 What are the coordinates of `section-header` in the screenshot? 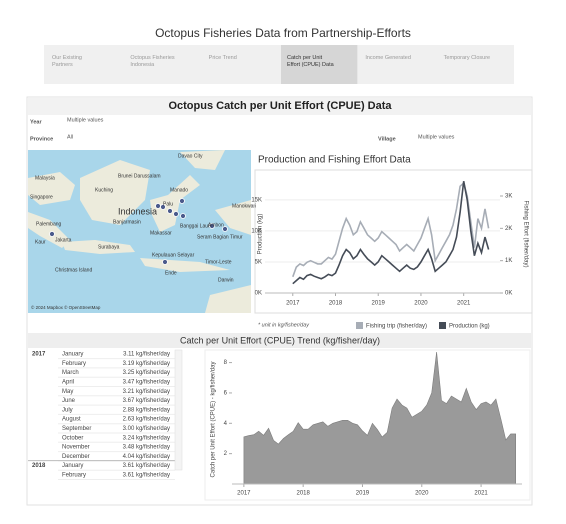 It's located at (279, 340).